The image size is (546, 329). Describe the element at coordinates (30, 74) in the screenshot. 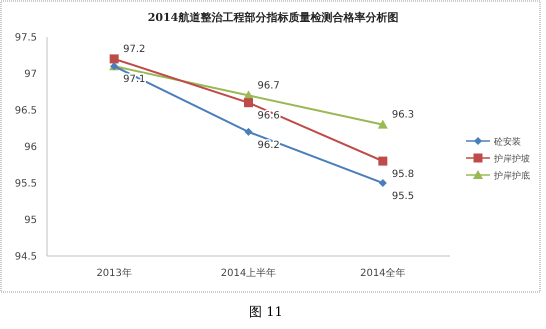

I see `y-tick-label: 97` at that location.